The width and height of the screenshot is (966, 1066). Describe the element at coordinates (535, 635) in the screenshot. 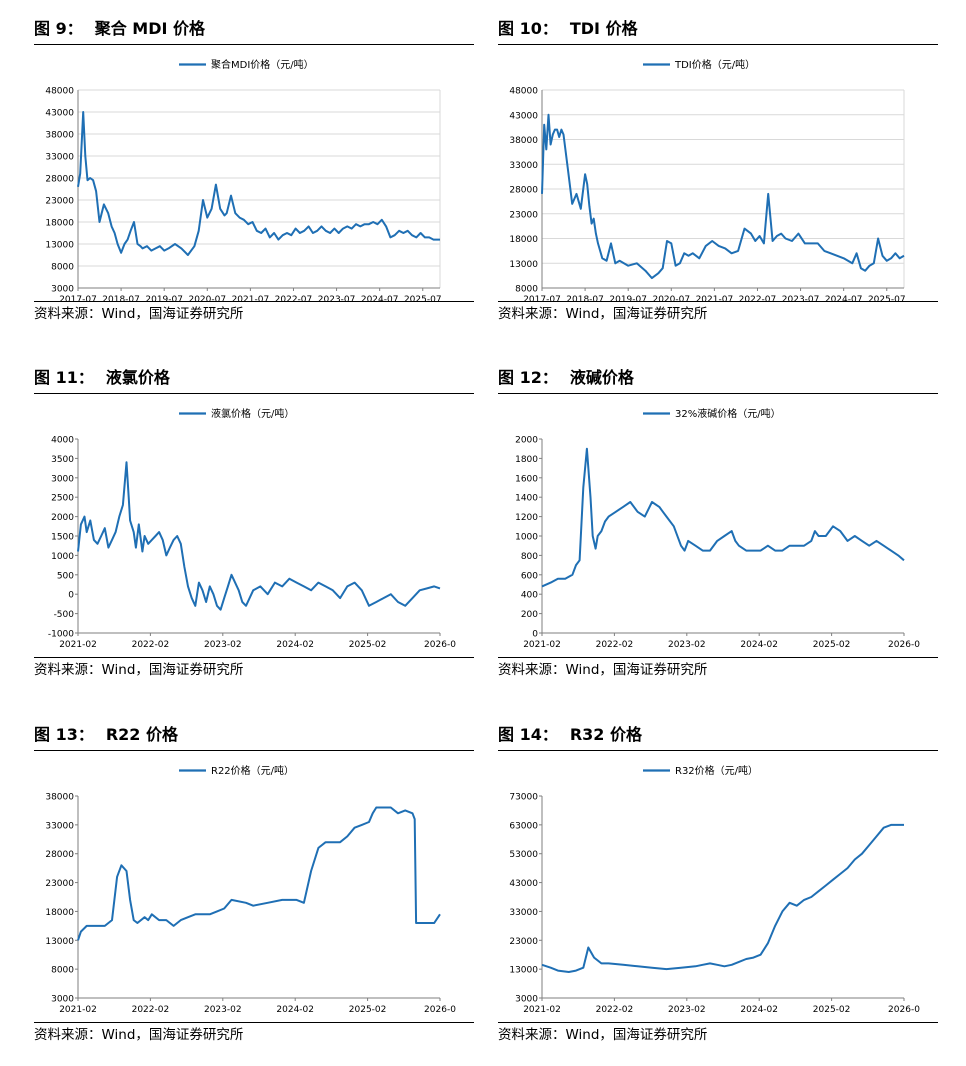

I see `y-tick-label: 0` at that location.